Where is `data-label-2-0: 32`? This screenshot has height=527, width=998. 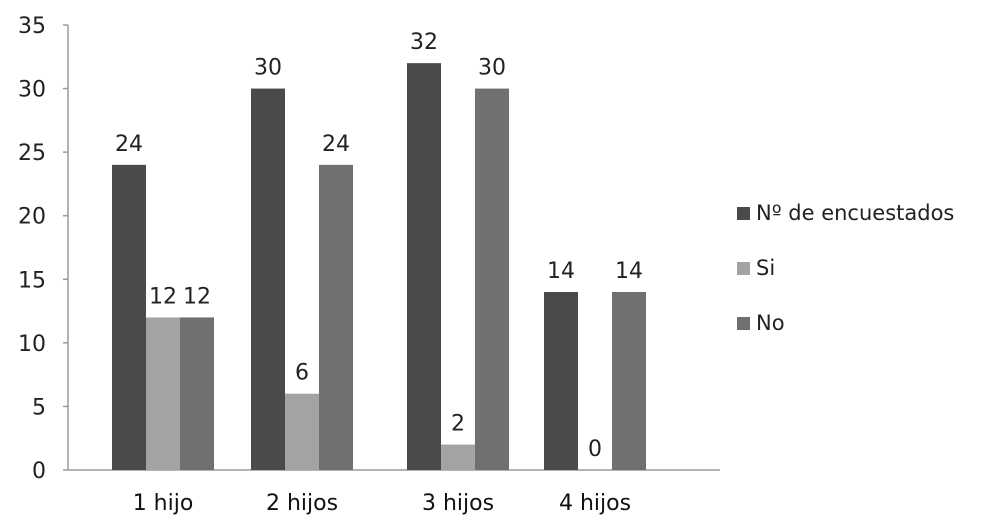 data-label-2-0: 32 is located at coordinates (424, 42).